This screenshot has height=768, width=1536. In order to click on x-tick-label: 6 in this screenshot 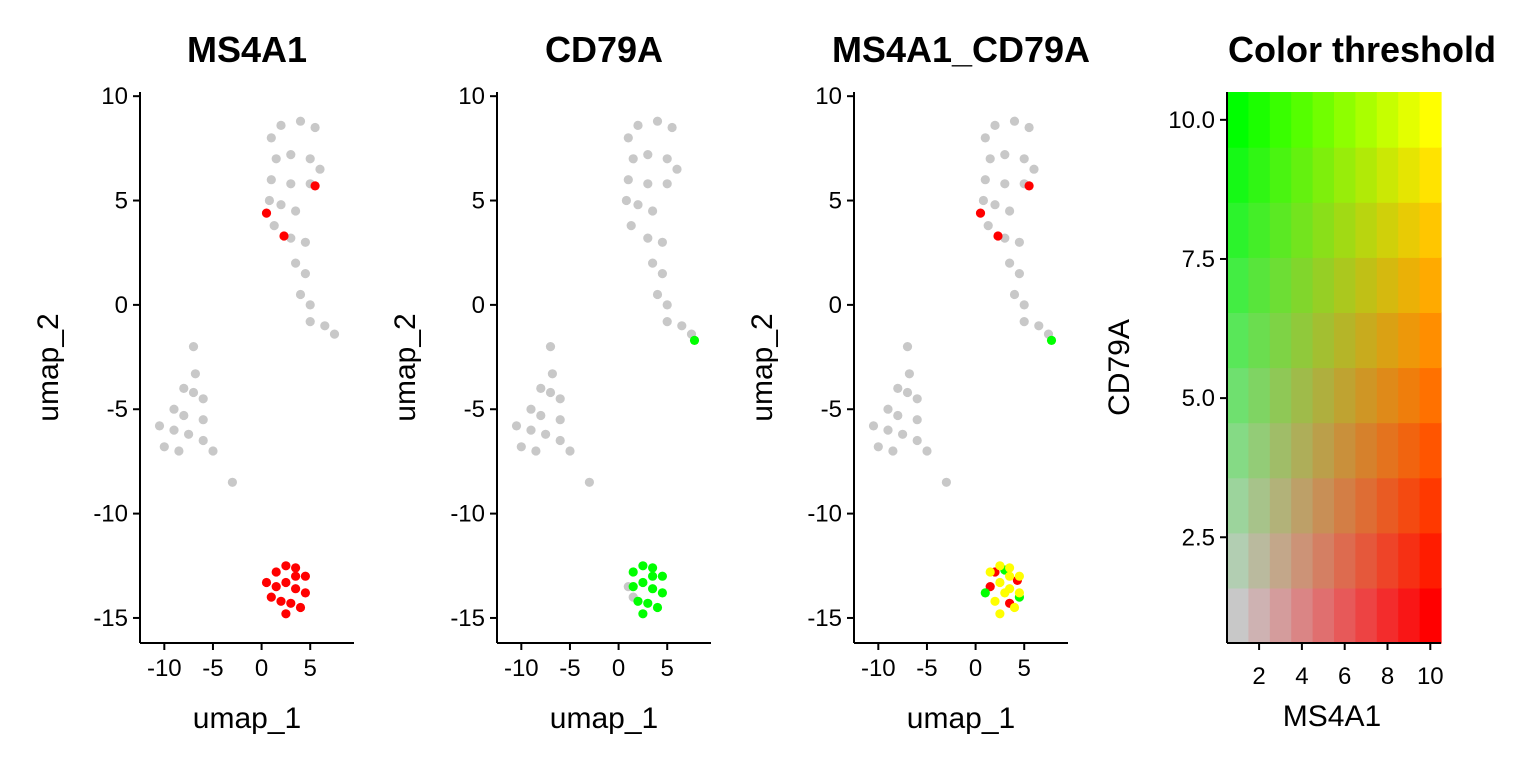, I will do `click(1344, 676)`.